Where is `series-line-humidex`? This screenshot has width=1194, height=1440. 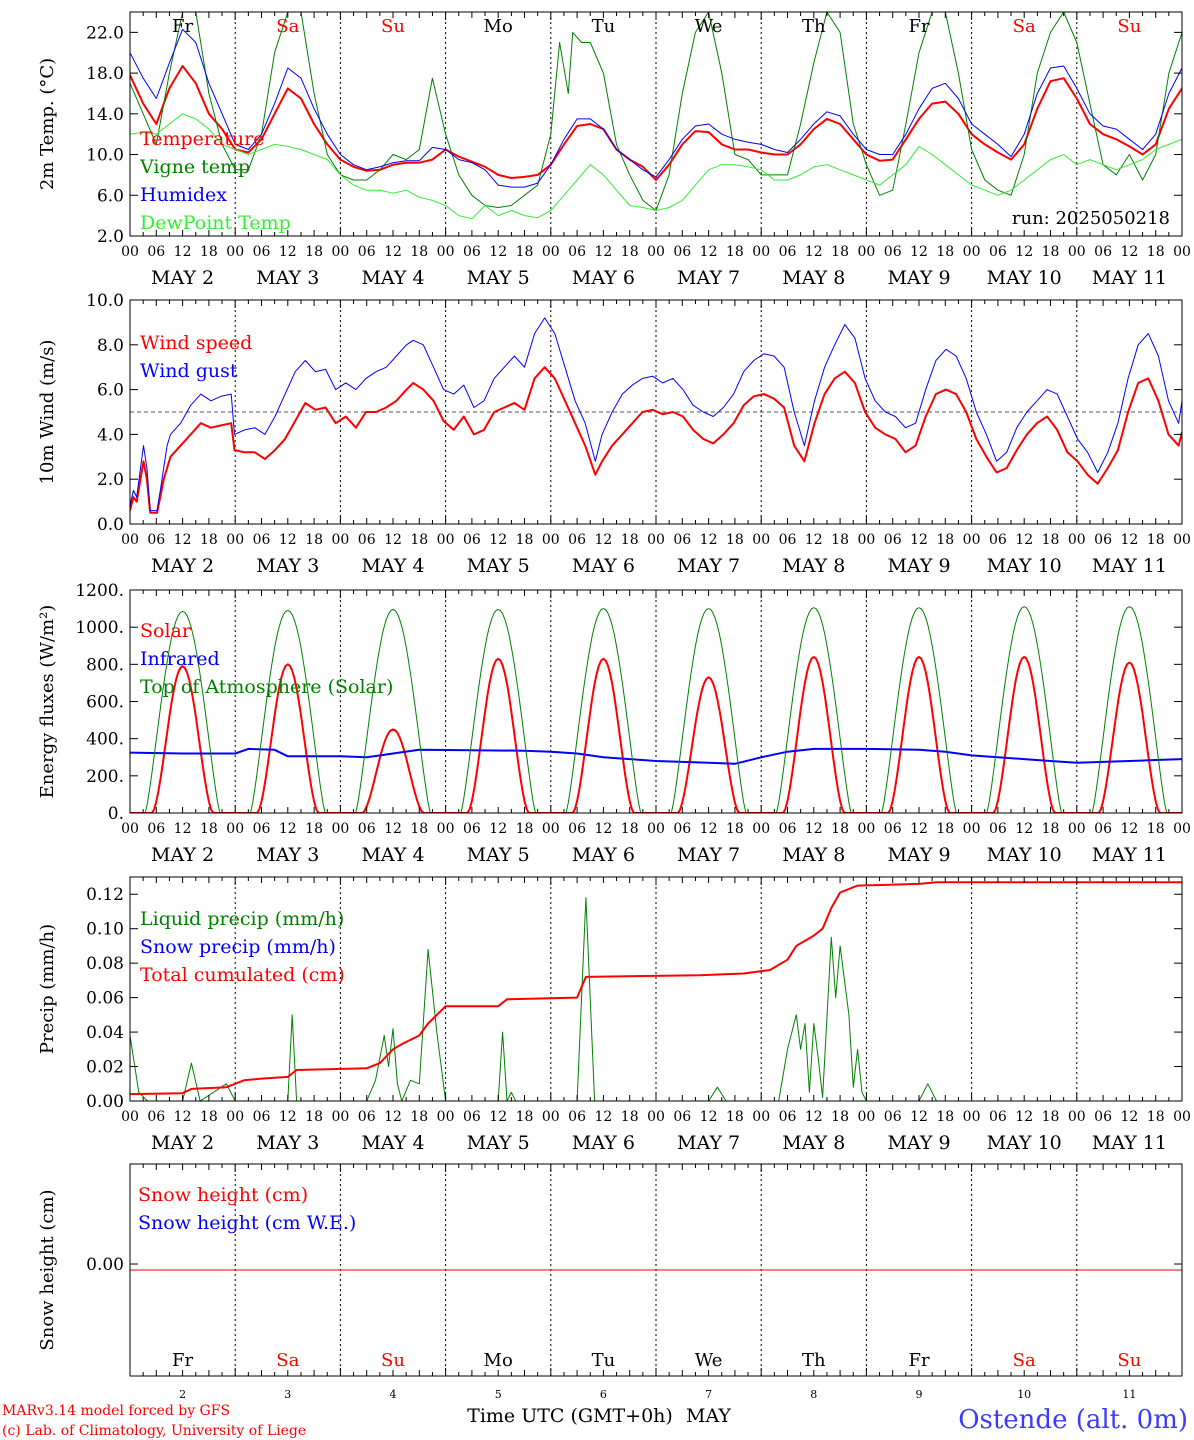
series-line-humidex is located at coordinates (656, 108).